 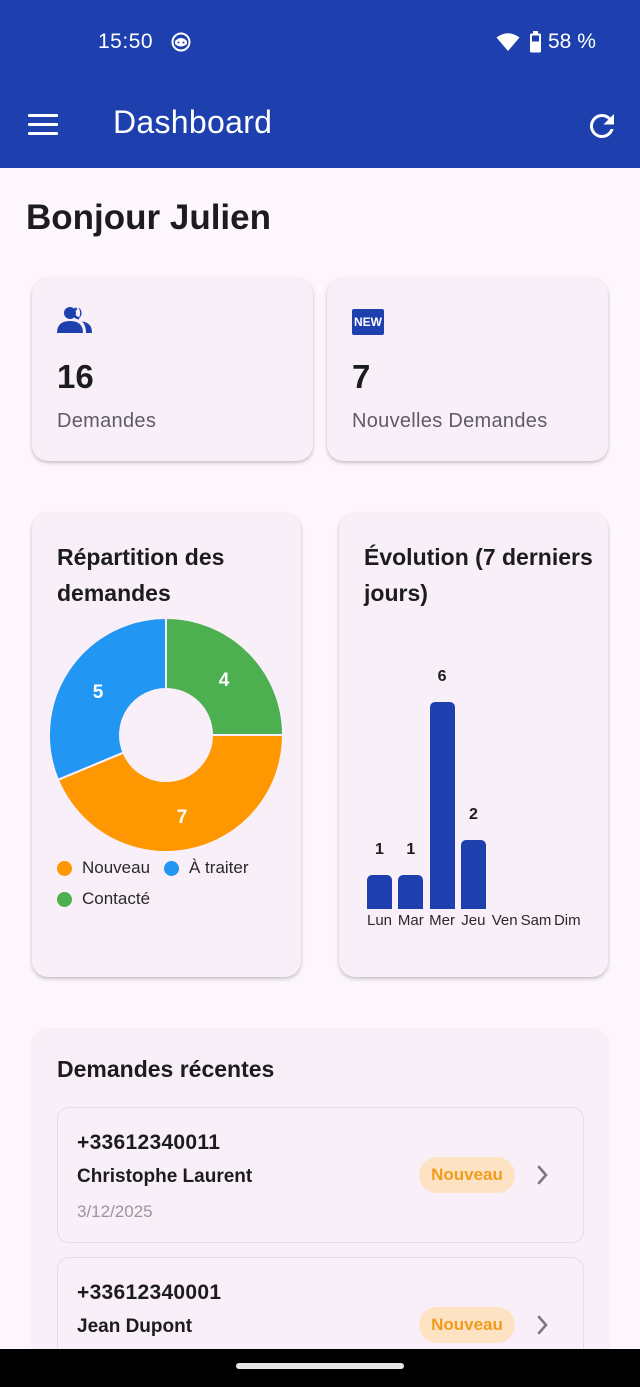 What do you see at coordinates (149, 1142) in the screenshot?
I see `request-phone: +33612340011` at bounding box center [149, 1142].